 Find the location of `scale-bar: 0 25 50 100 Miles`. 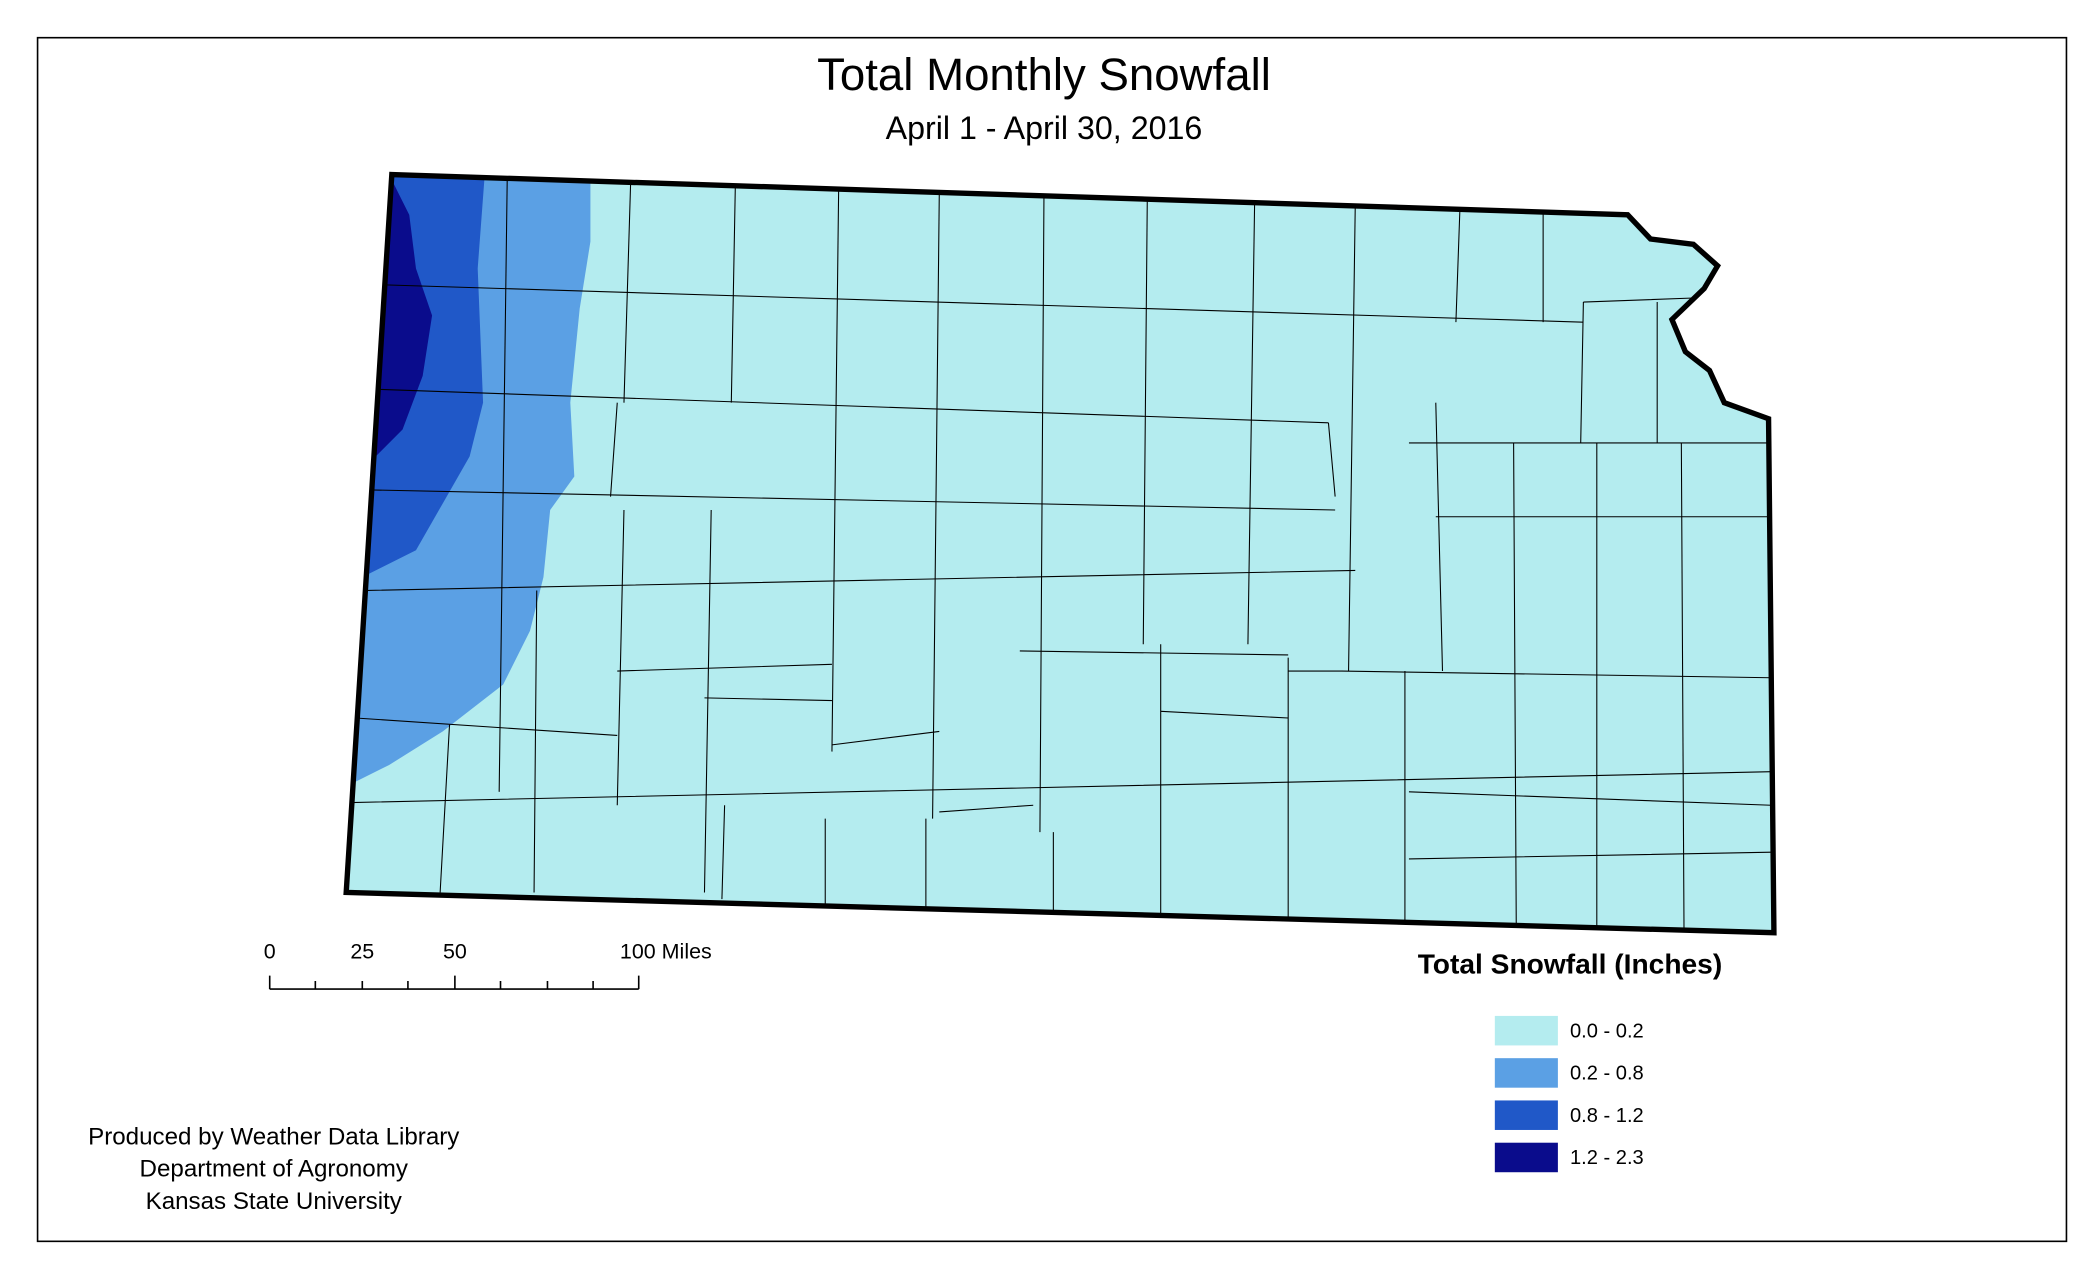

scale-bar: 0 25 50 100 Miles is located at coordinates (488, 965).